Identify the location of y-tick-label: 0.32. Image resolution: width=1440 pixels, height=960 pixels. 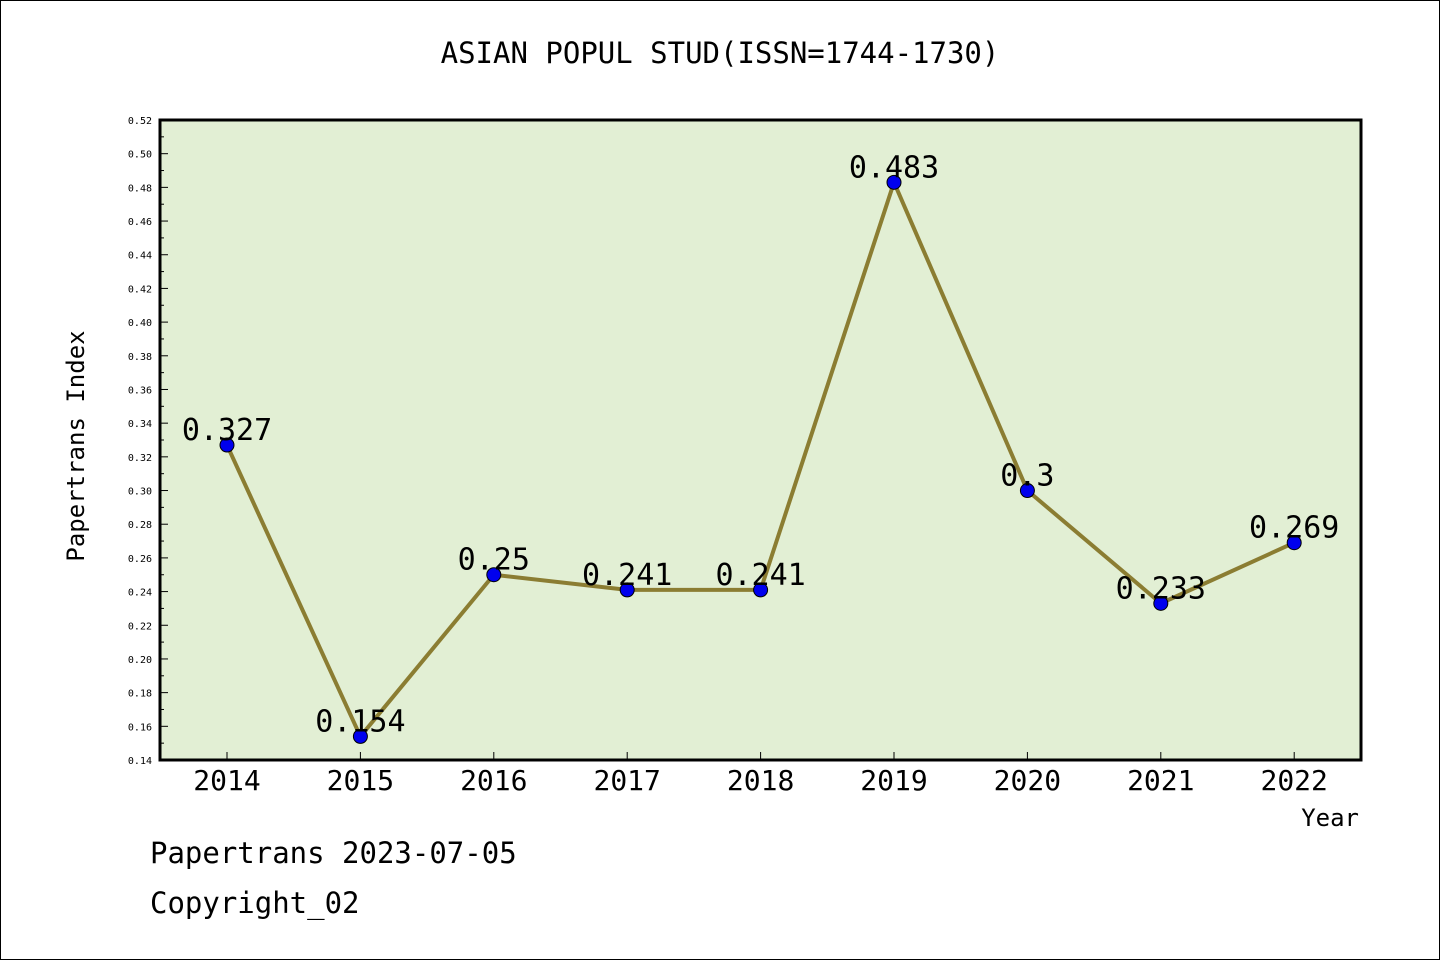
(140, 458).